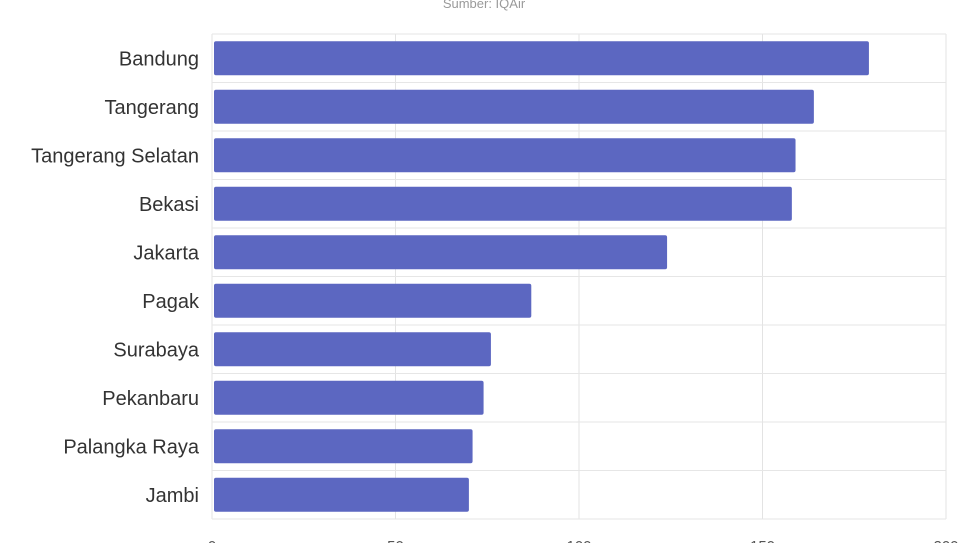  Describe the element at coordinates (171, 302) in the screenshot. I see `category-label: Pagak` at that location.